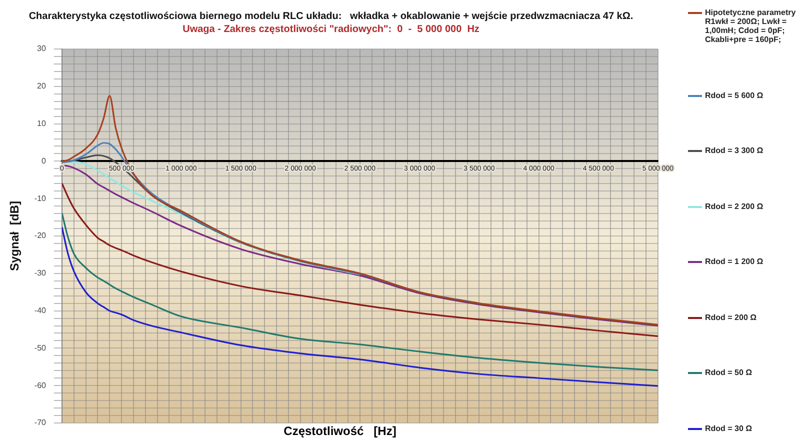  What do you see at coordinates (40, 385) in the screenshot?
I see `y-tick-label: -60` at bounding box center [40, 385].